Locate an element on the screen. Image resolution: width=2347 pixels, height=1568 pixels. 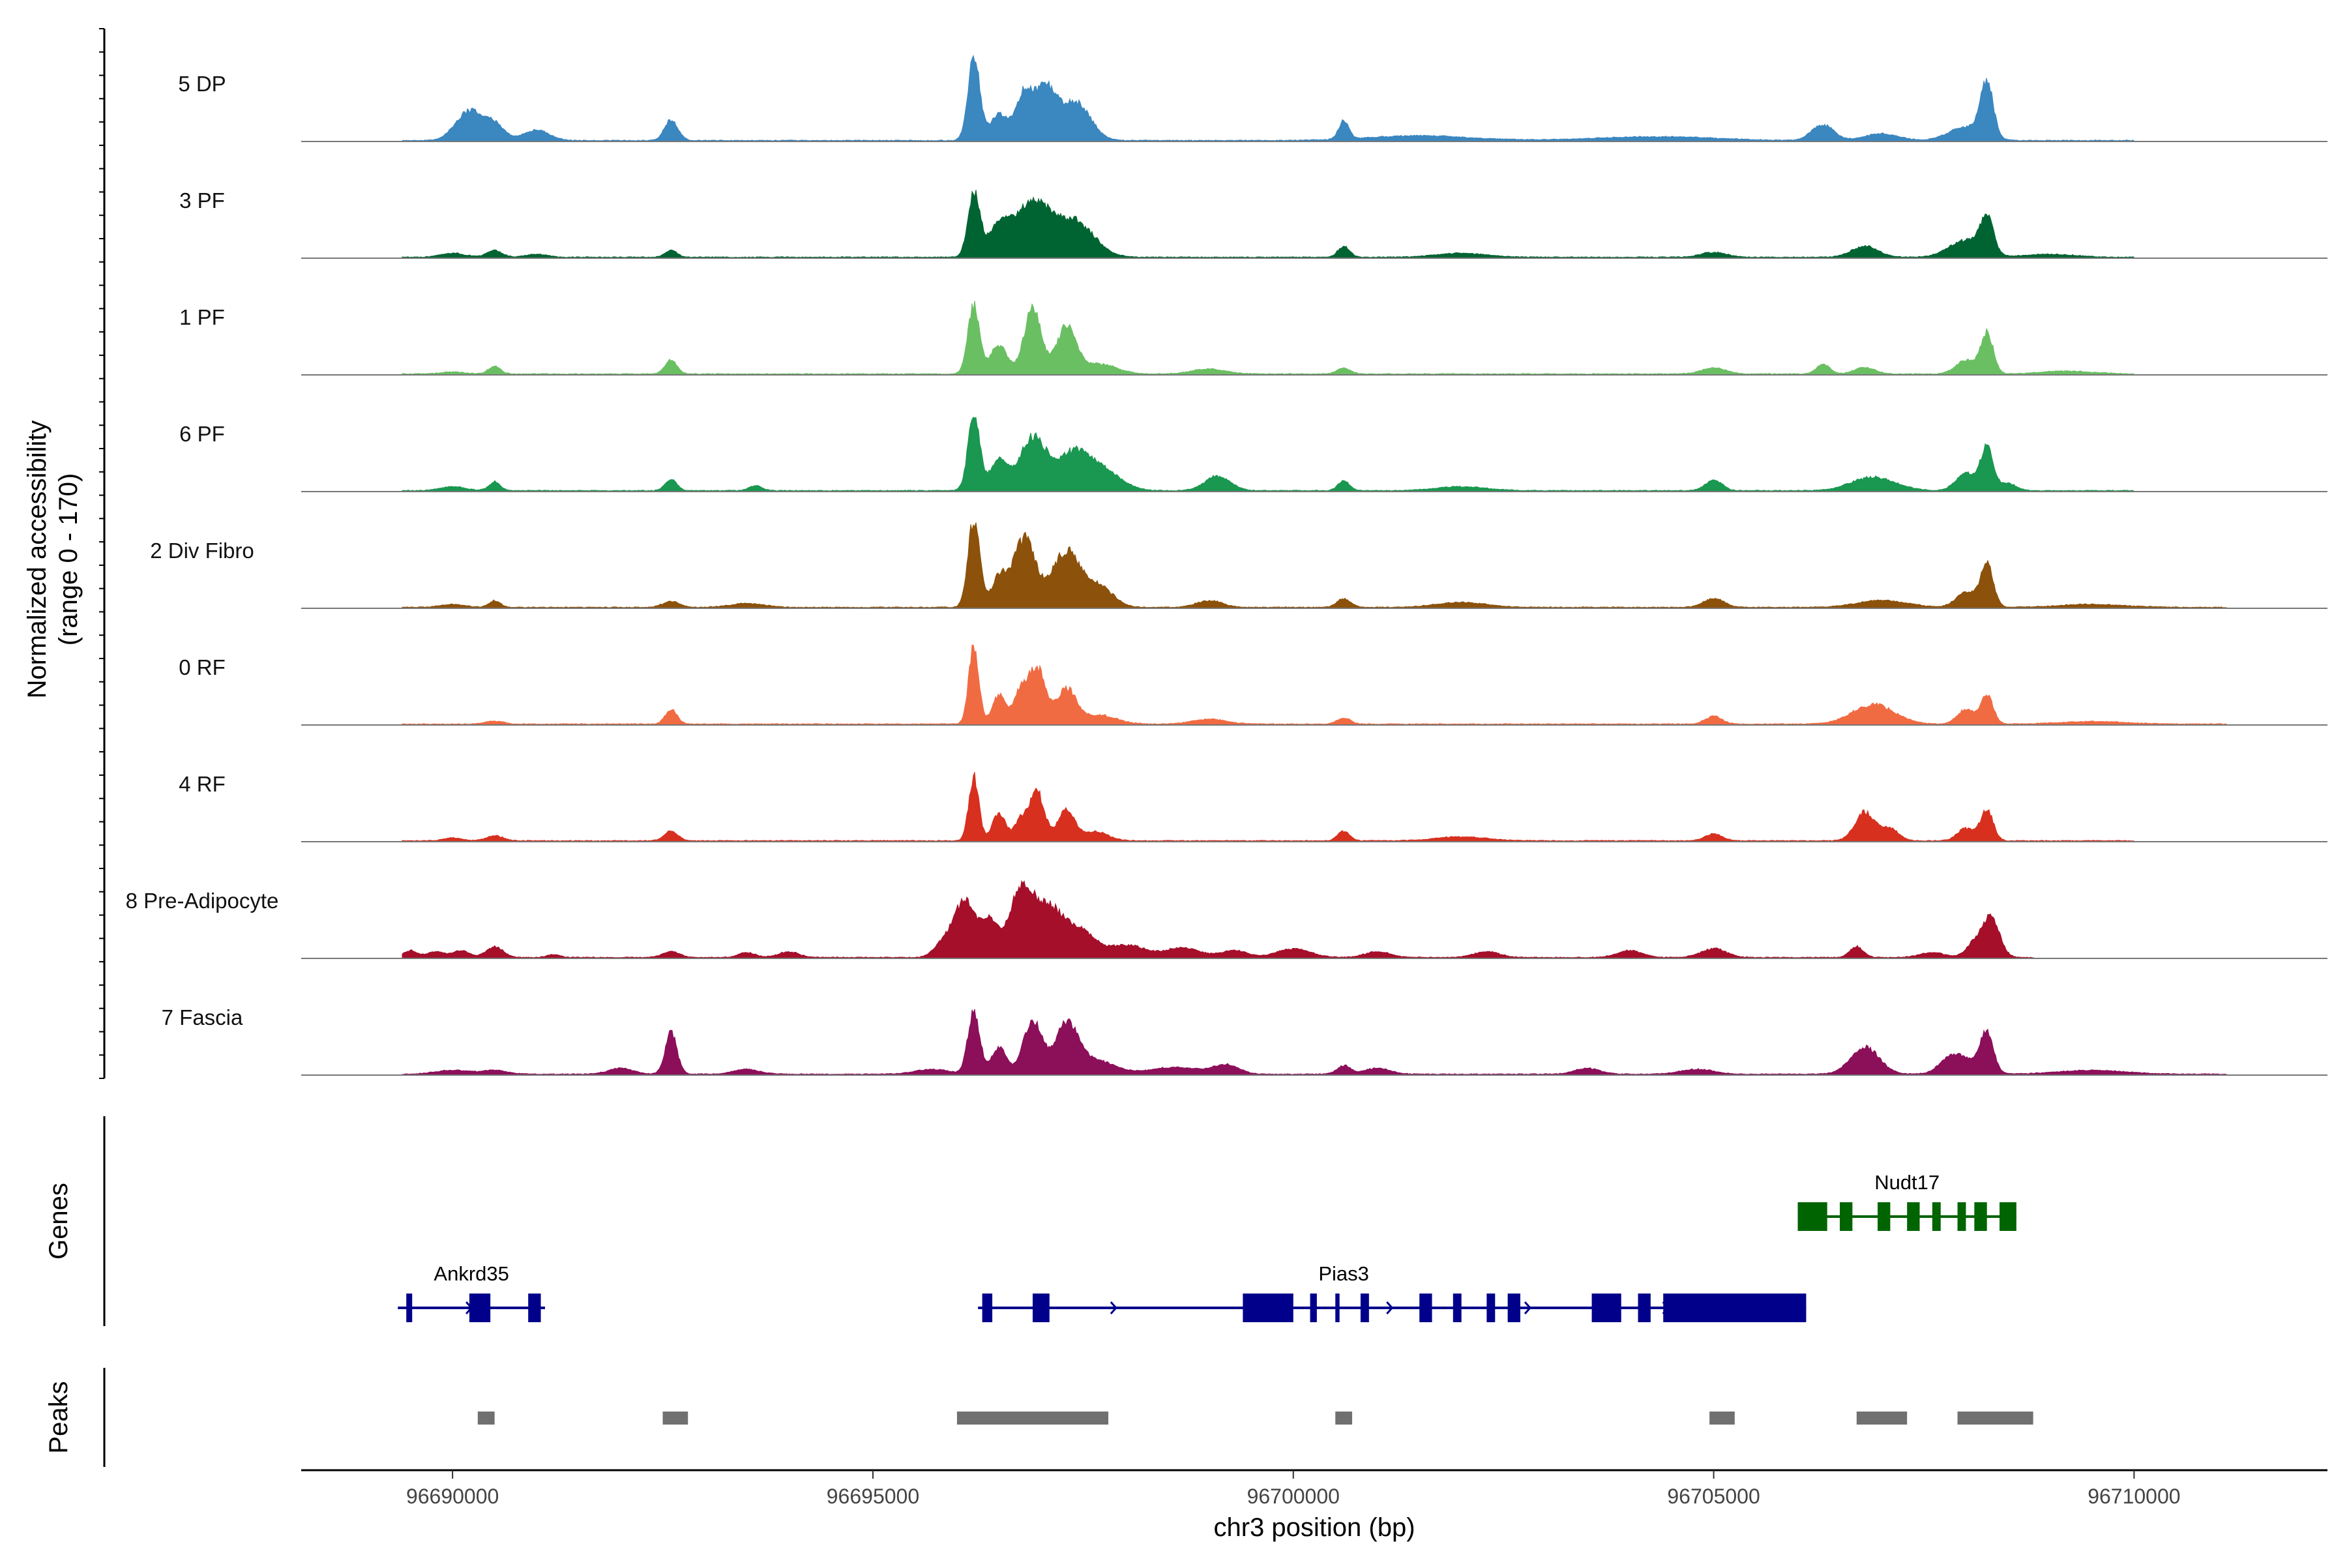
coverage-axis-label: Normalized accessibility (range 0 - 170) is located at coordinates (53, 560).